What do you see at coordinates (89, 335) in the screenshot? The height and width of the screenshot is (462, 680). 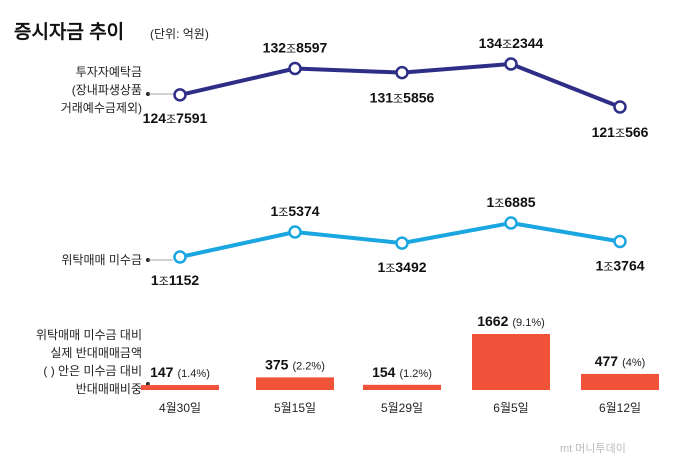 I see `row-label-line: 위탁매매 미수금 대비` at bounding box center [89, 335].